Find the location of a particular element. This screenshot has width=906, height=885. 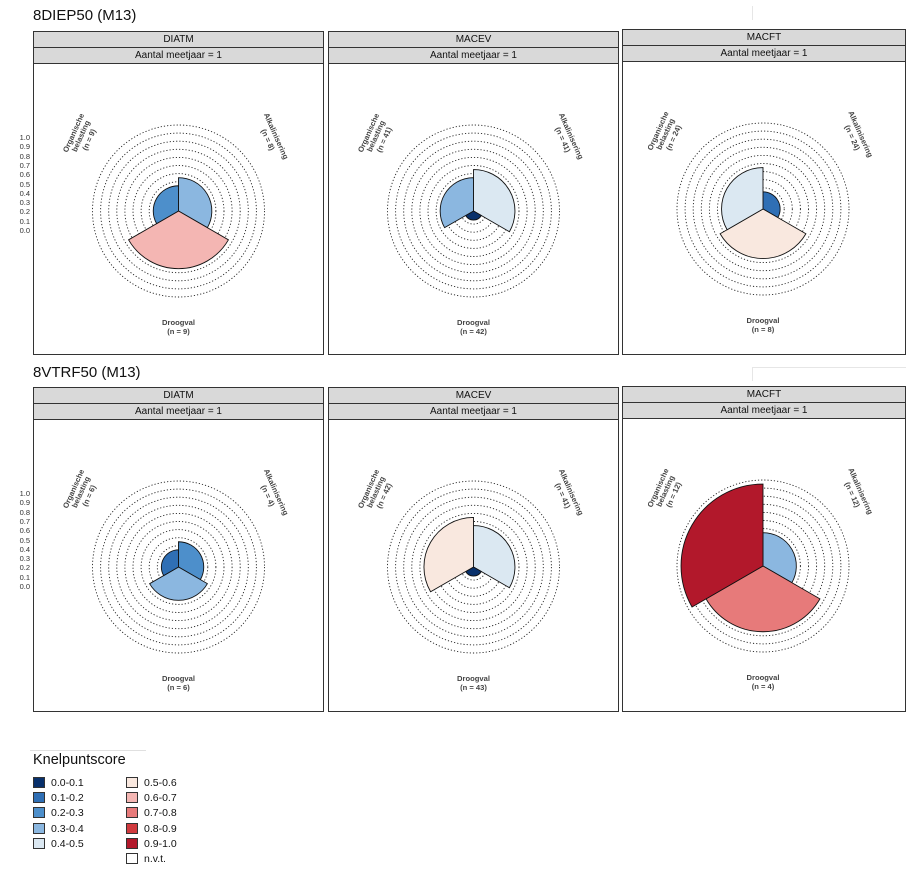

y-tick-label: 0.8 is located at coordinates (24, 512).